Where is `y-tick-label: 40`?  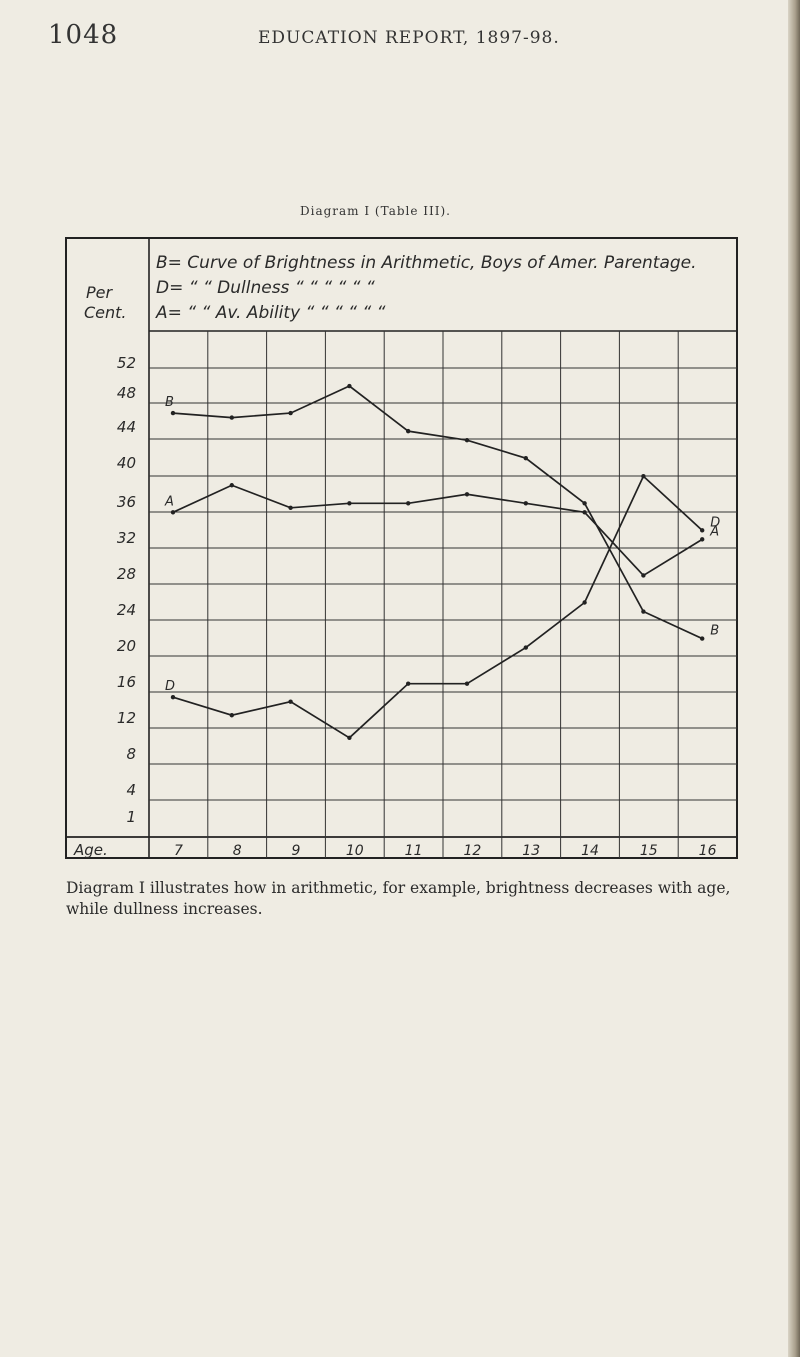 y-tick-label: 40 is located at coordinates (126, 463).